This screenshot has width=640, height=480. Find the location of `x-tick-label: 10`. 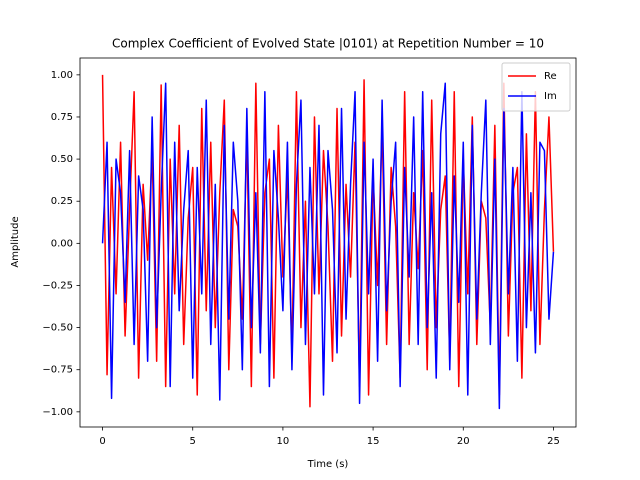

x-tick-label: 10 is located at coordinates (283, 441).